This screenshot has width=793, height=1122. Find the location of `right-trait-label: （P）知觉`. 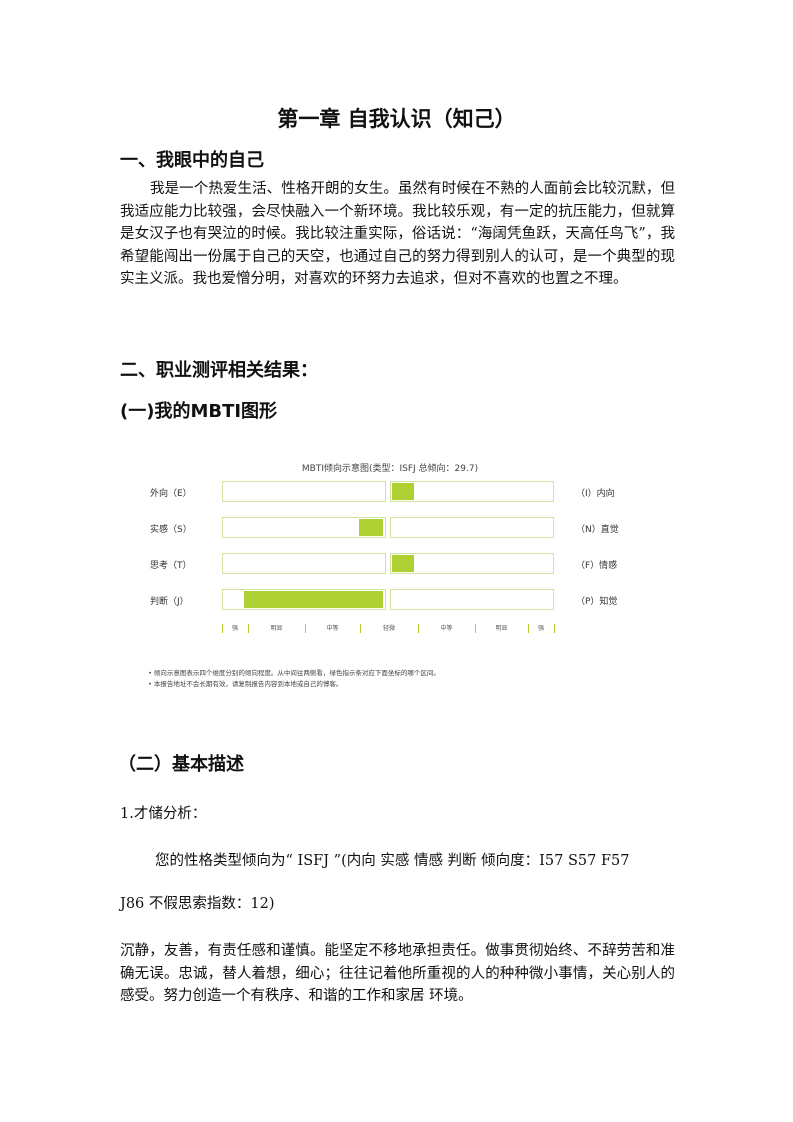

right-trait-label: （P）知觉 is located at coordinates (597, 602).